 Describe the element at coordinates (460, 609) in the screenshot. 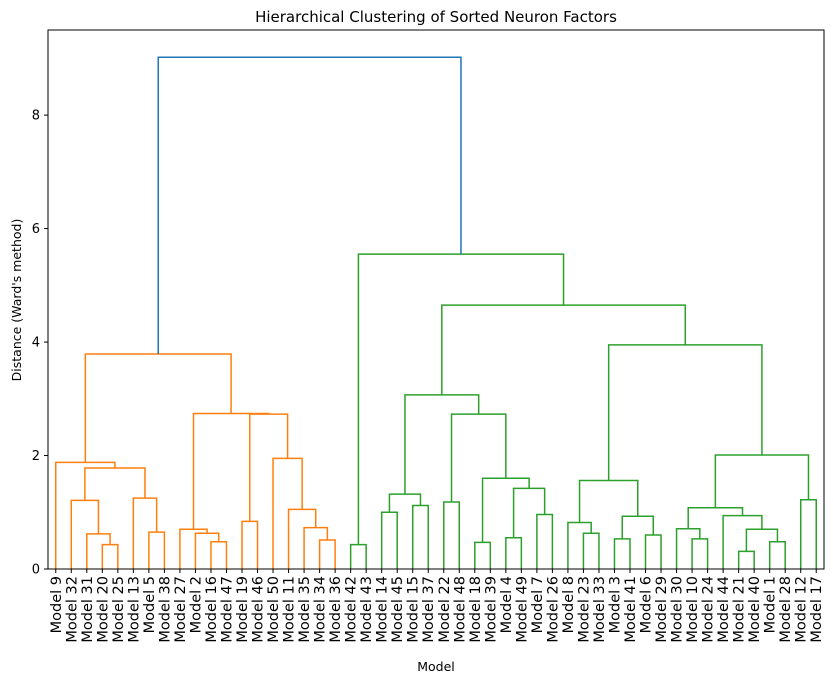

I see `x-tick-label: Model 48` at that location.